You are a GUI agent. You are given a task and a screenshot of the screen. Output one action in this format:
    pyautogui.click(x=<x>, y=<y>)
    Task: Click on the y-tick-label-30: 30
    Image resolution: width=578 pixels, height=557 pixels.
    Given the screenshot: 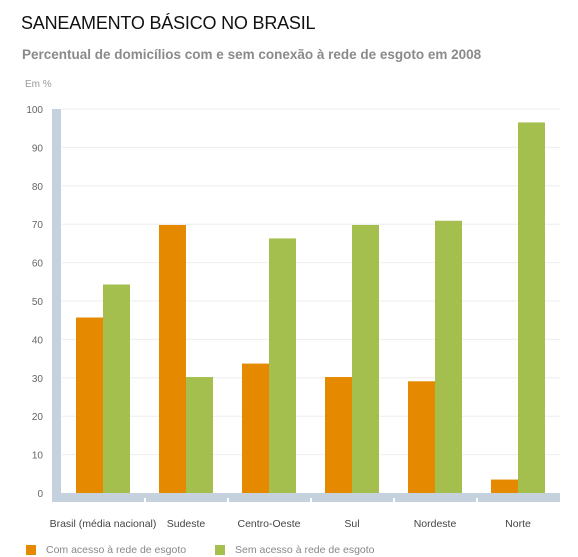 What is the action you would take?
    pyautogui.click(x=38, y=379)
    